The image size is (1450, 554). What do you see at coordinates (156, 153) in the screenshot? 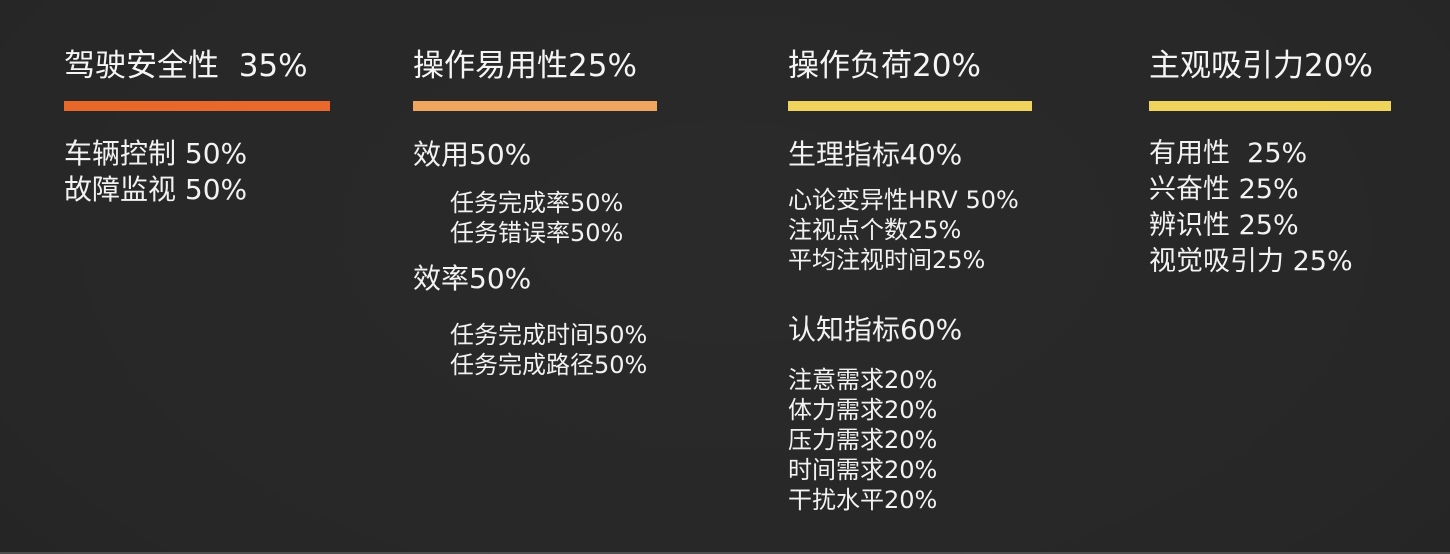
I see `list-item: 车辆控制 50%` at bounding box center [156, 153].